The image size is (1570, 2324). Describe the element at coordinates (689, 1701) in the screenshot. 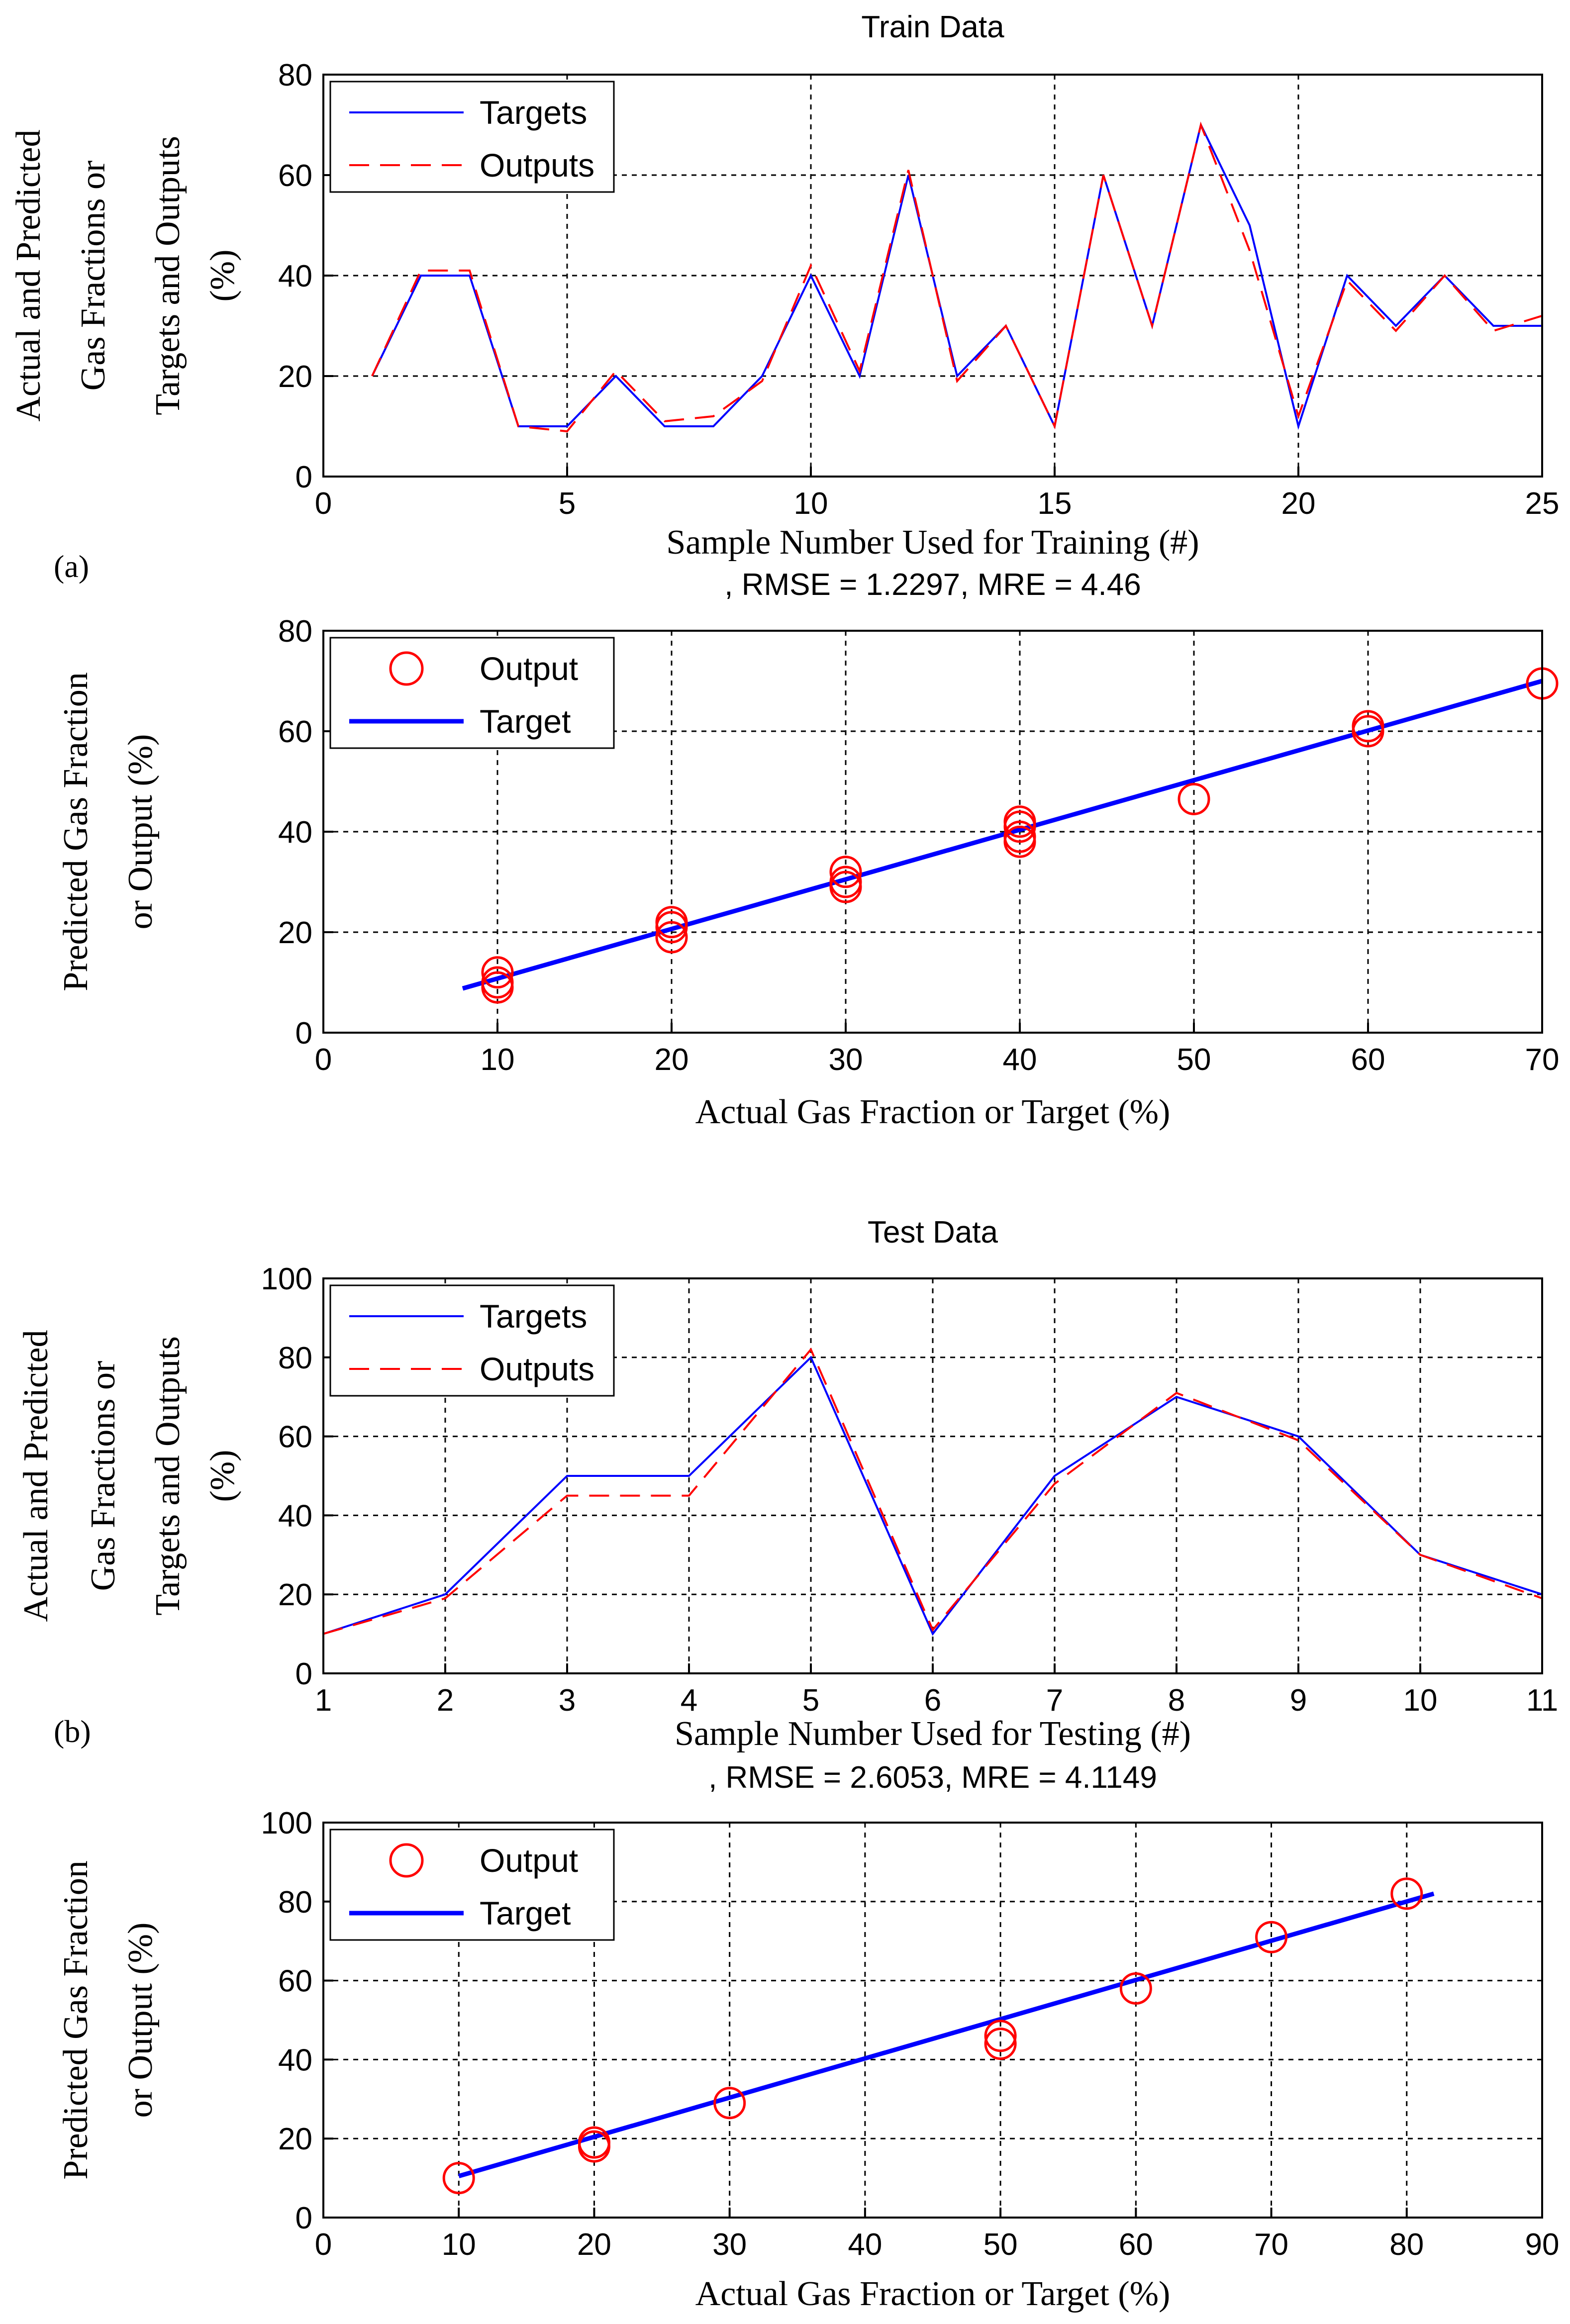

I see `x-tick-label: 4` at that location.